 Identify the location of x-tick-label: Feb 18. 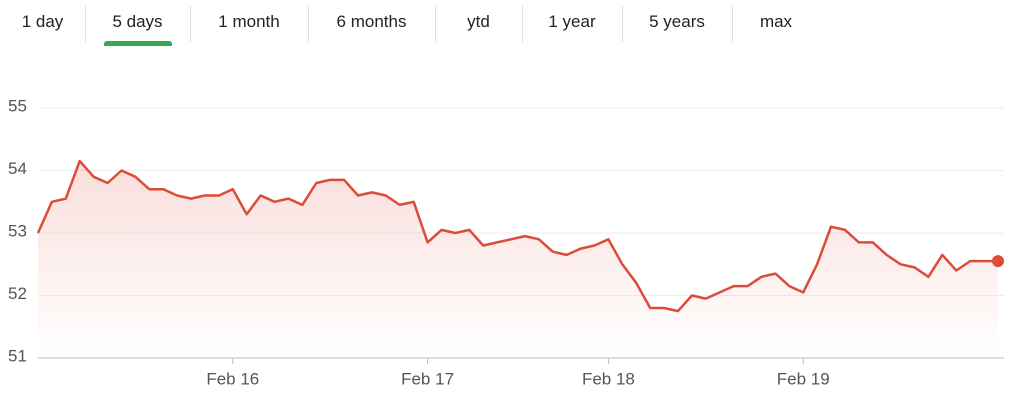
(608, 378).